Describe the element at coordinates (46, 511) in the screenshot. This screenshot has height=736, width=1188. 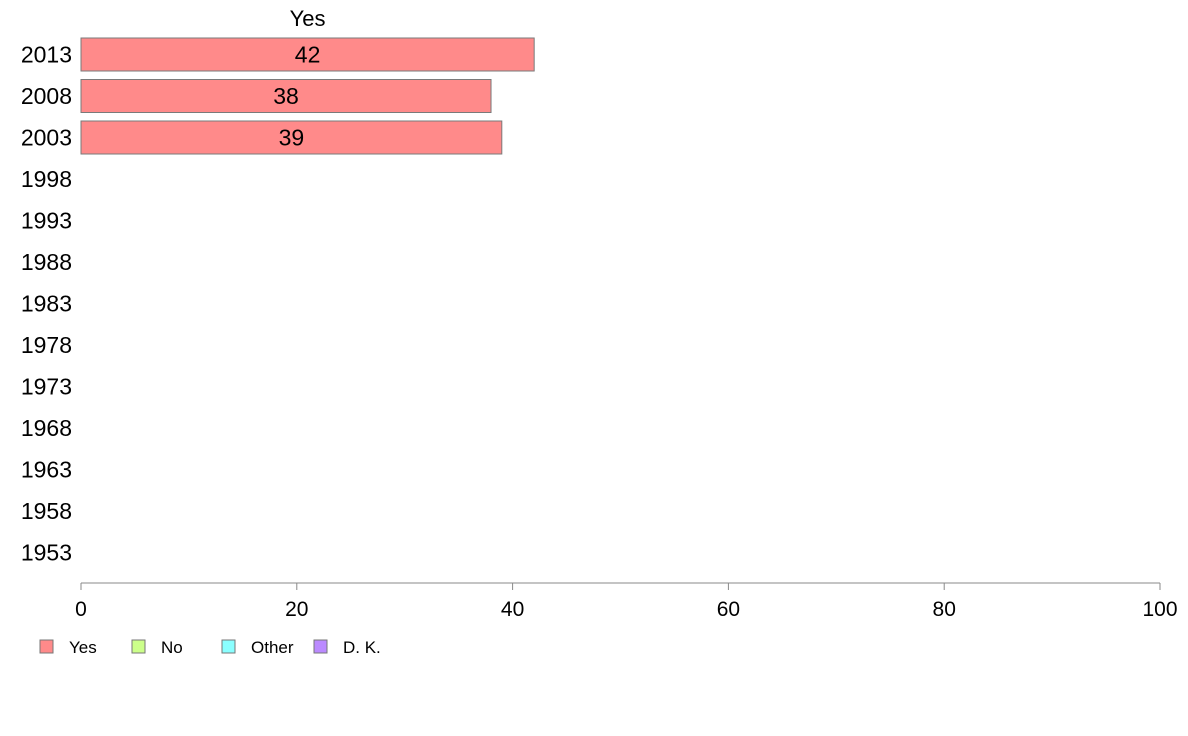
I see `y-tick-label: 1958` at that location.